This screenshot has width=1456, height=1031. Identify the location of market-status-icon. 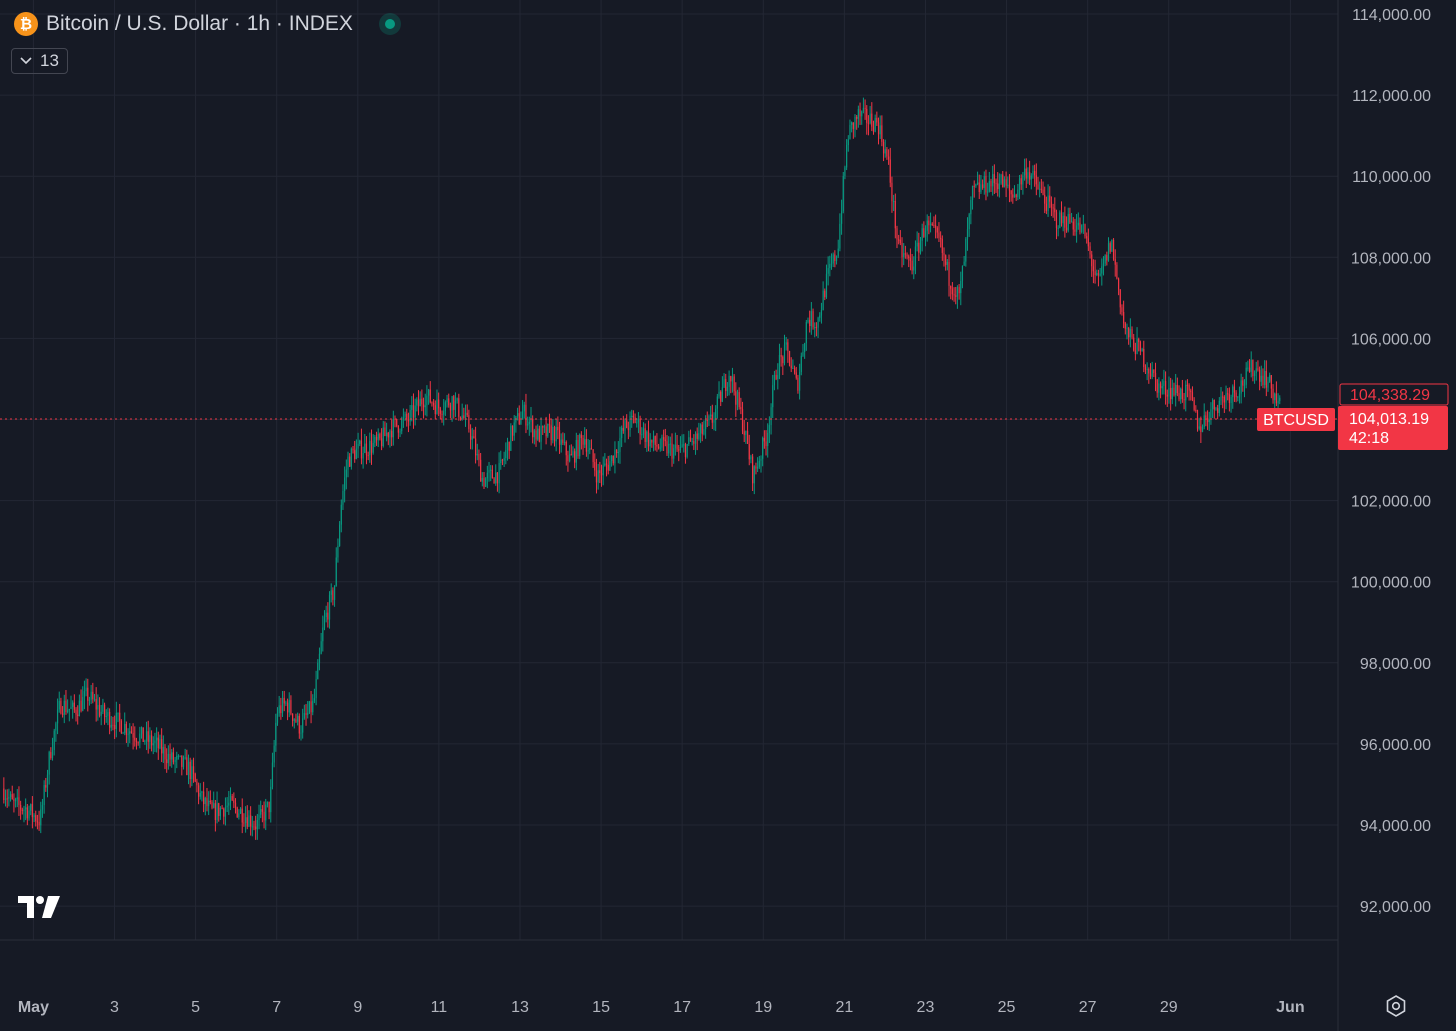
(389, 24).